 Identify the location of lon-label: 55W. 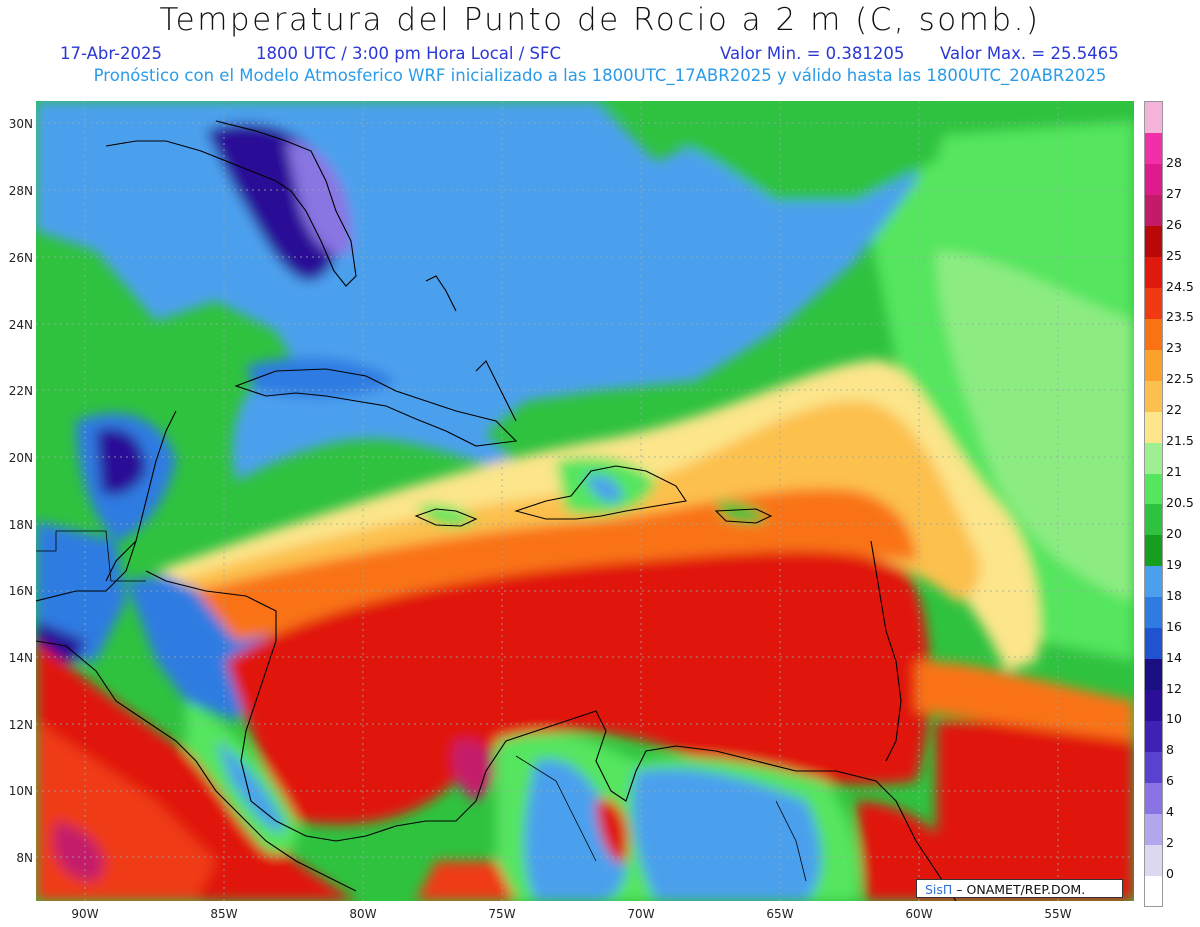
(1058, 914).